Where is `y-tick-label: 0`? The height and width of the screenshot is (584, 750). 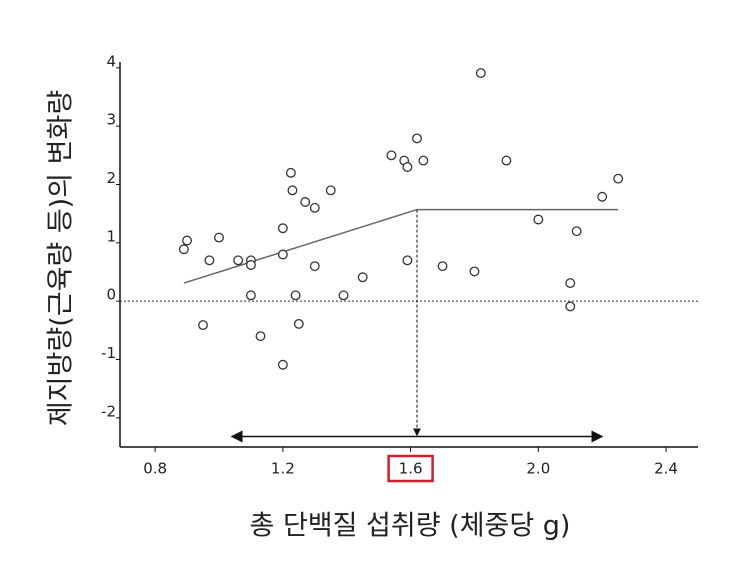
y-tick-label: 0 is located at coordinates (111, 295).